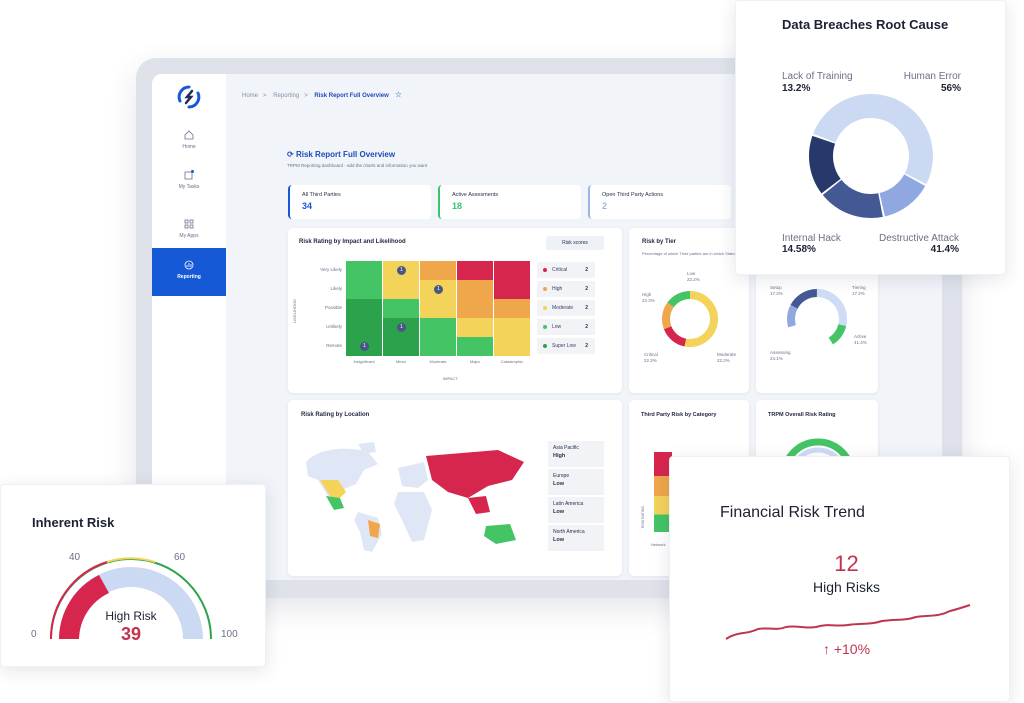  What do you see at coordinates (679, 415) in the screenshot?
I see `card-title: Third Party Risk by Category` at bounding box center [679, 415].